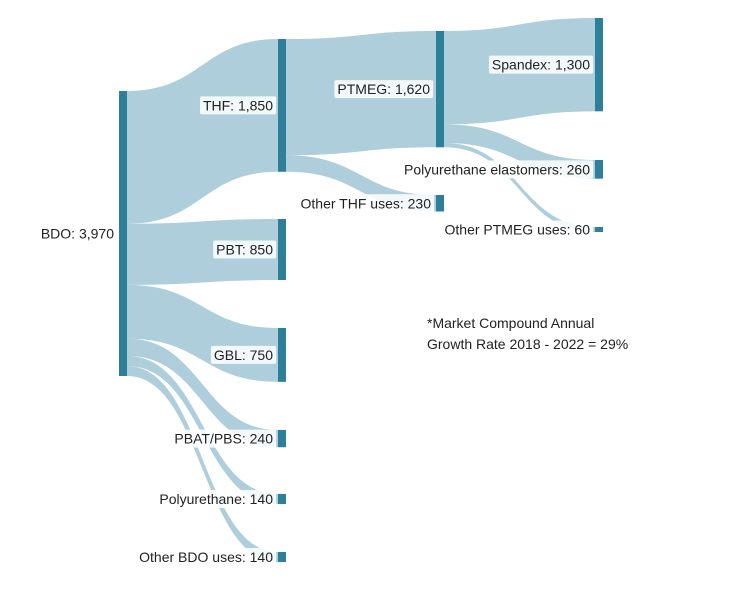 The width and height of the screenshot is (729, 596). I want to click on node-label-pbt: PBT: 850, so click(244, 250).